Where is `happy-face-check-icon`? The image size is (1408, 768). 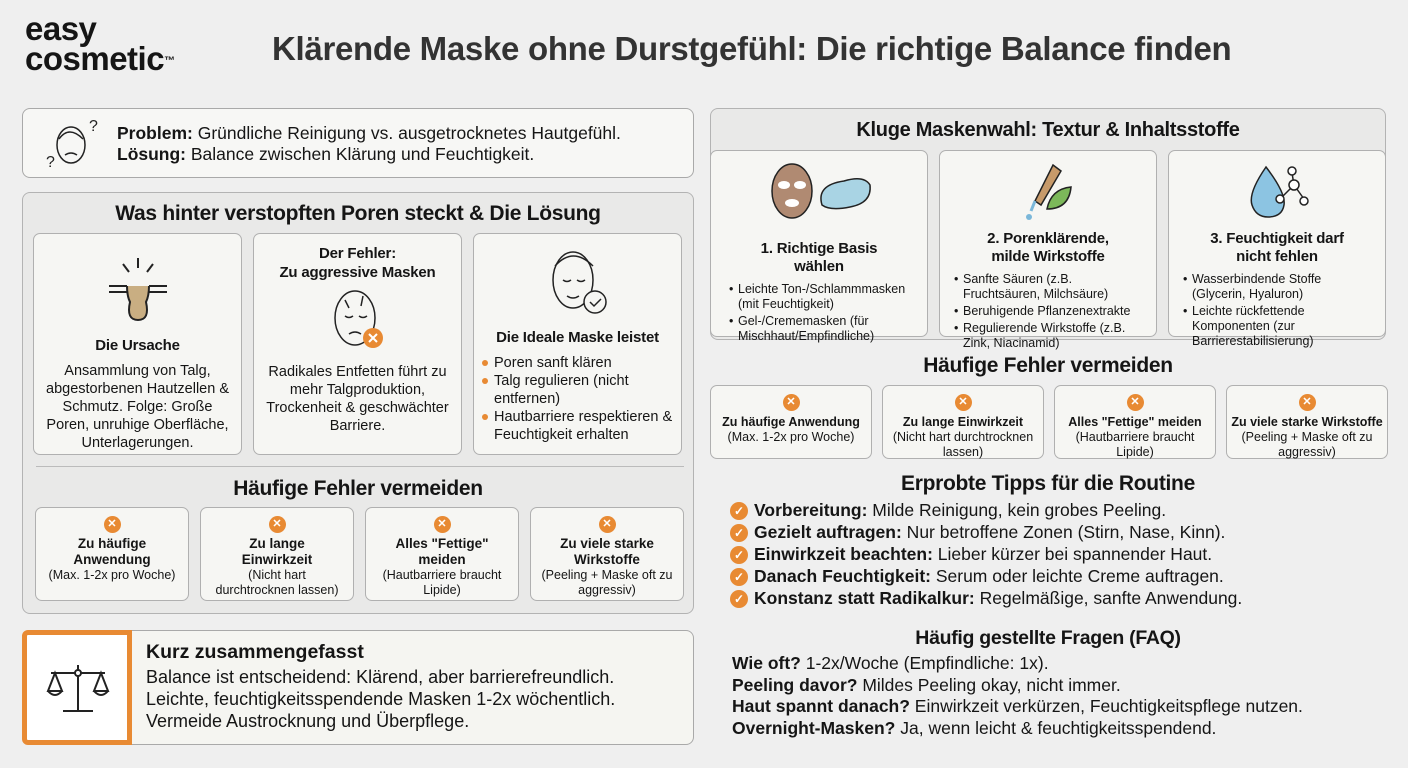
happy-face-check-icon is located at coordinates (579, 282).